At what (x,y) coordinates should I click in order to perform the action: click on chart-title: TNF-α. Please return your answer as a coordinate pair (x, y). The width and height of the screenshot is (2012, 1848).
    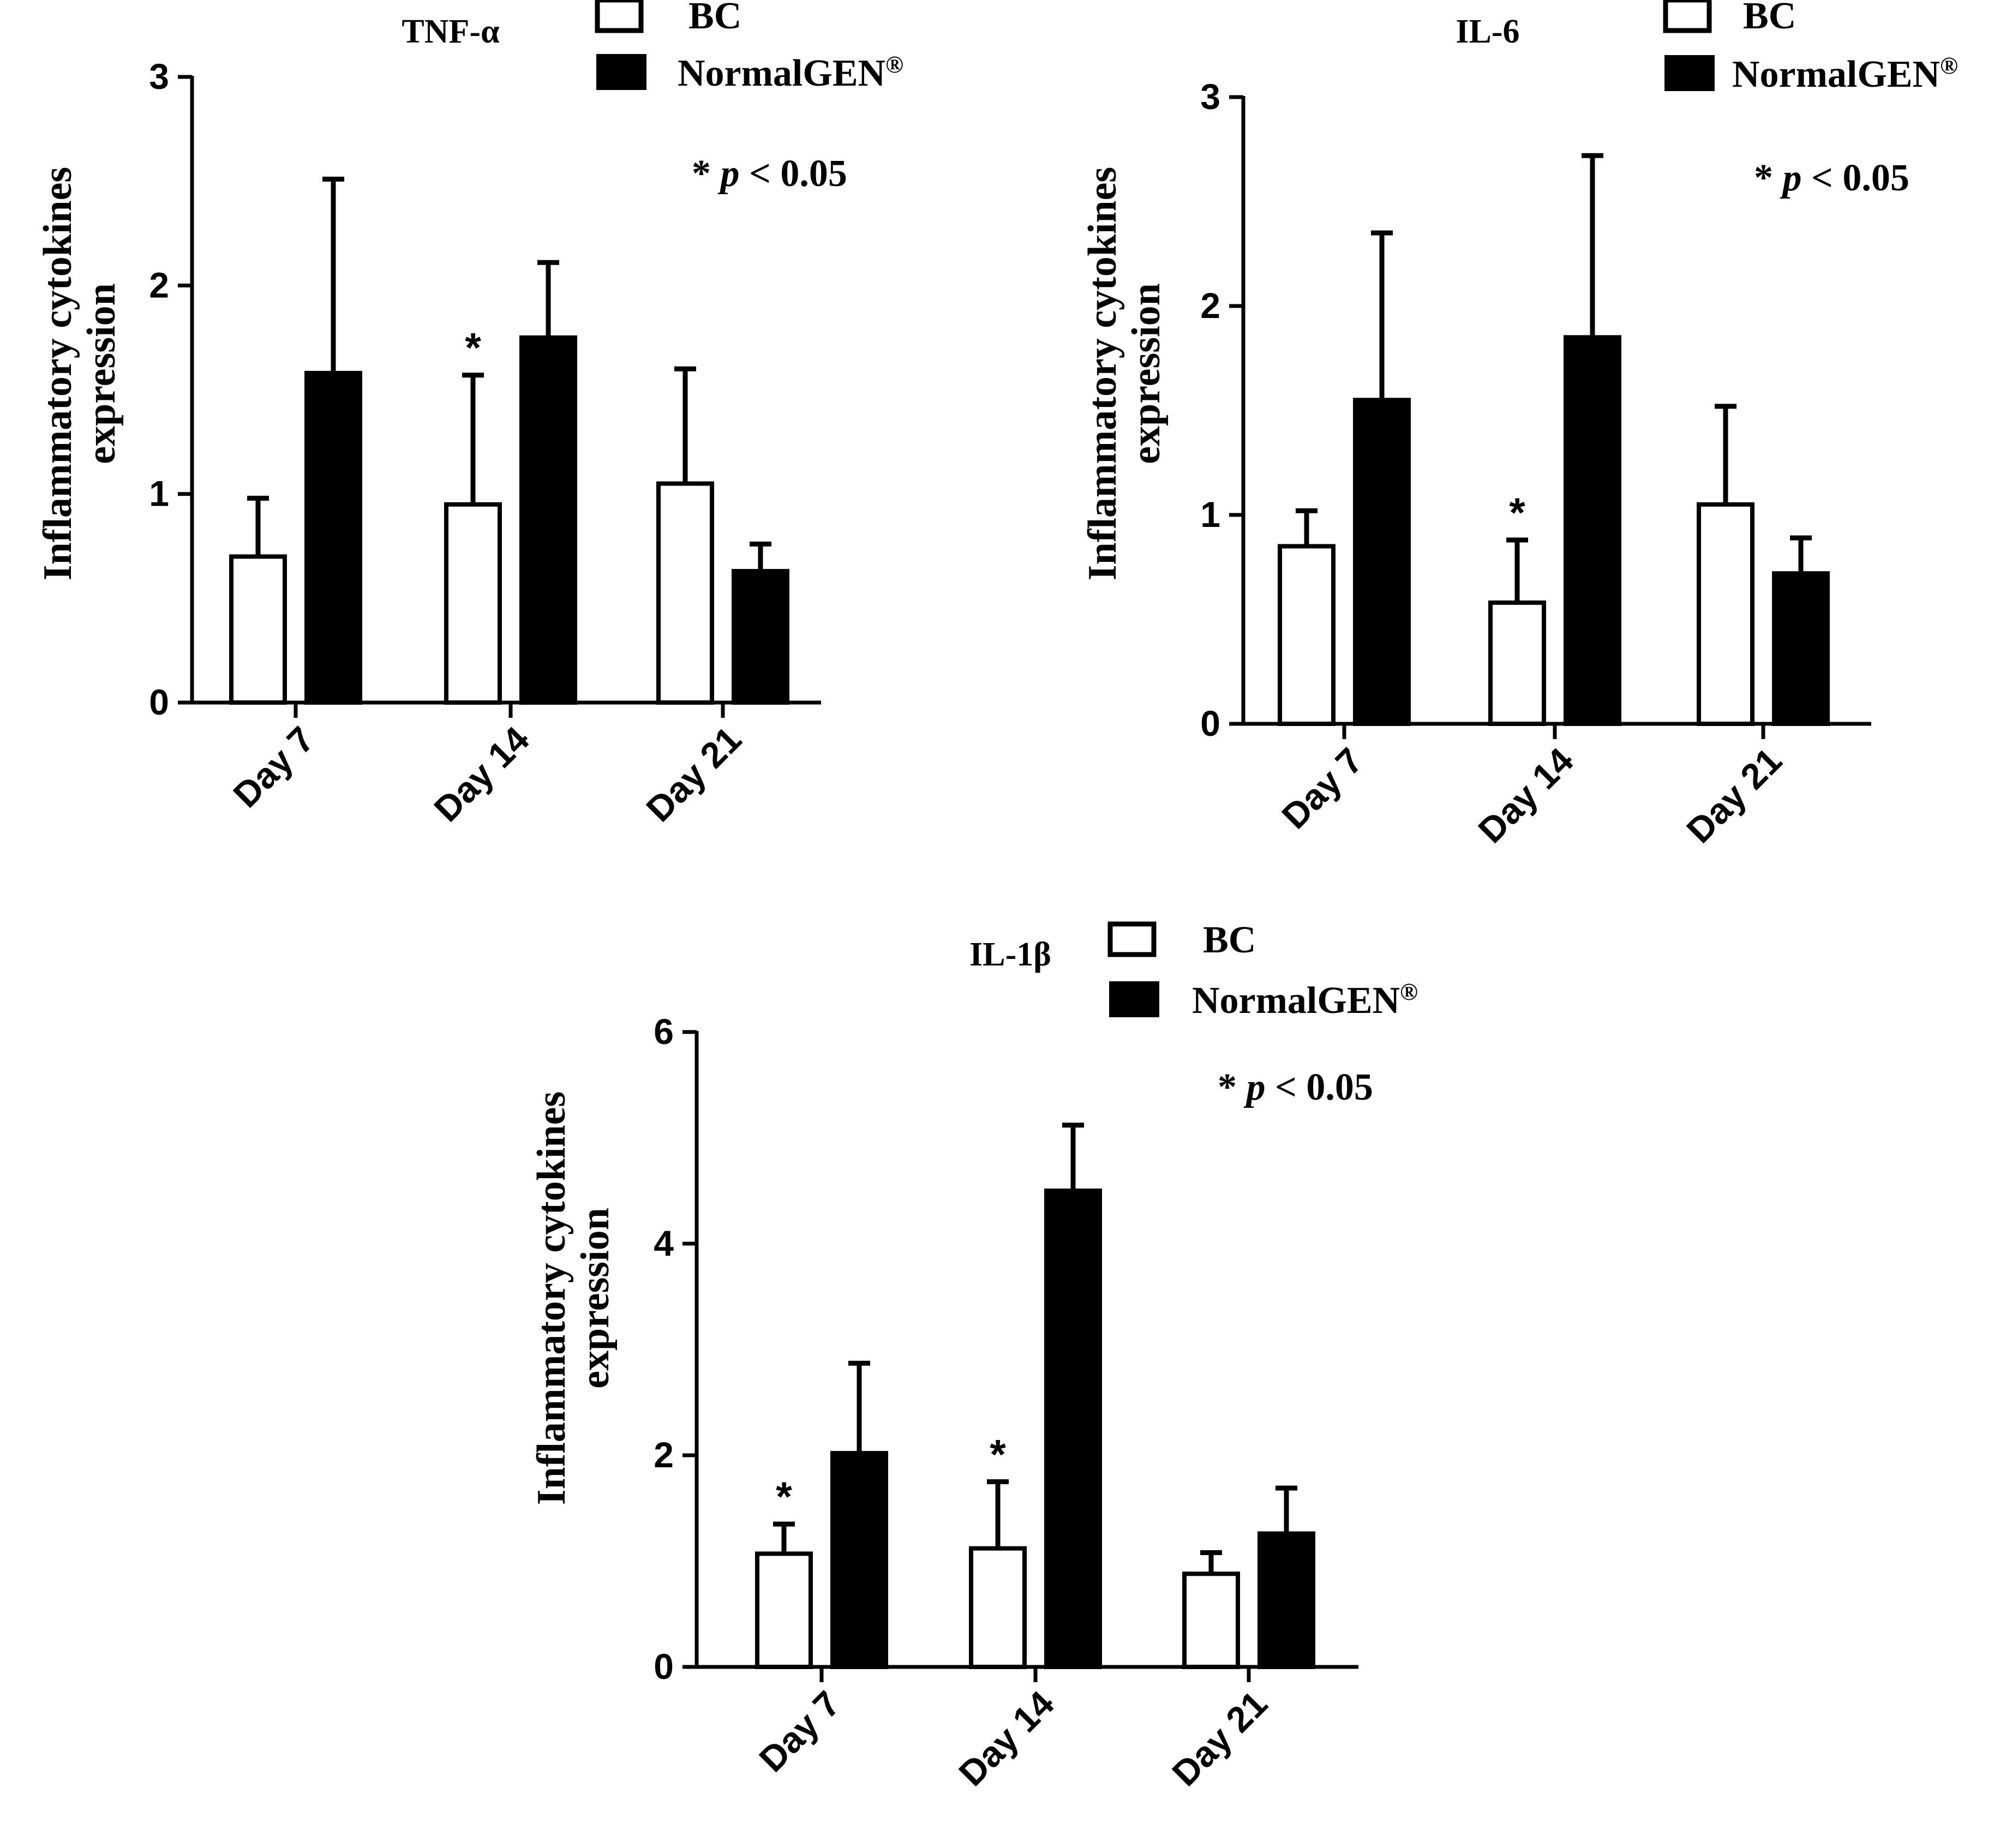
    Looking at the image, I should click on (450, 31).